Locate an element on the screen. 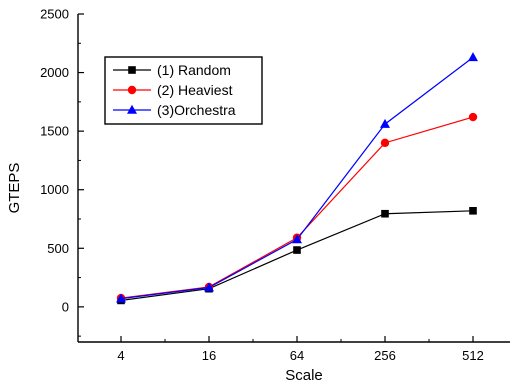  legend-label: (2) Heaviest is located at coordinates (195, 90).